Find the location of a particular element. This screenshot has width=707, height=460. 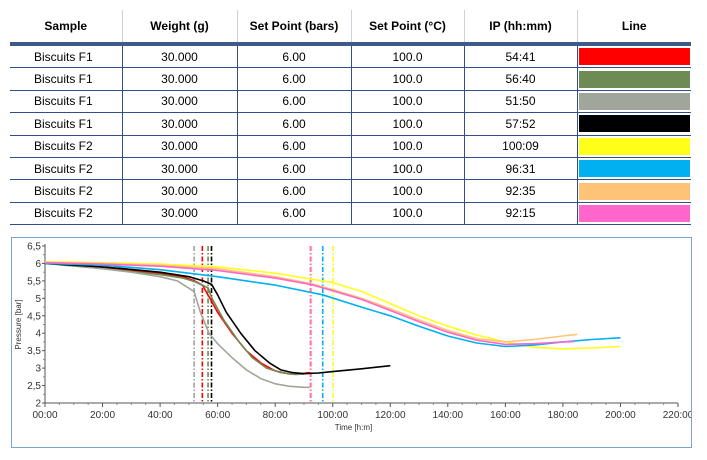

table-row: Biscuits F1 30.000 6.00 100.0 56:40 is located at coordinates (350, 79).